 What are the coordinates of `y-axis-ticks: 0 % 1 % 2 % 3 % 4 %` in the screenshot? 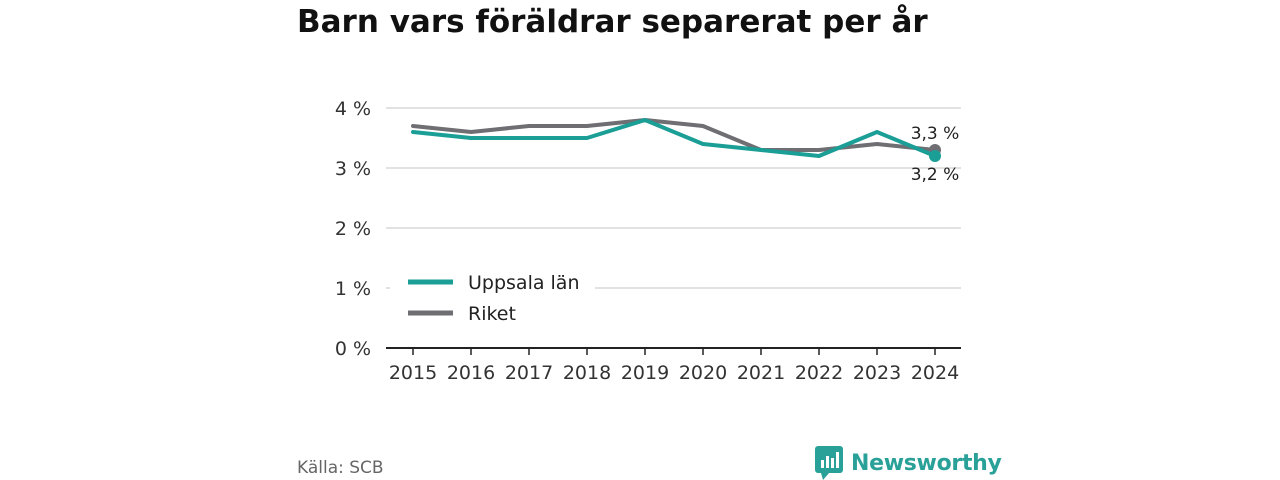 It's located at (353, 229).